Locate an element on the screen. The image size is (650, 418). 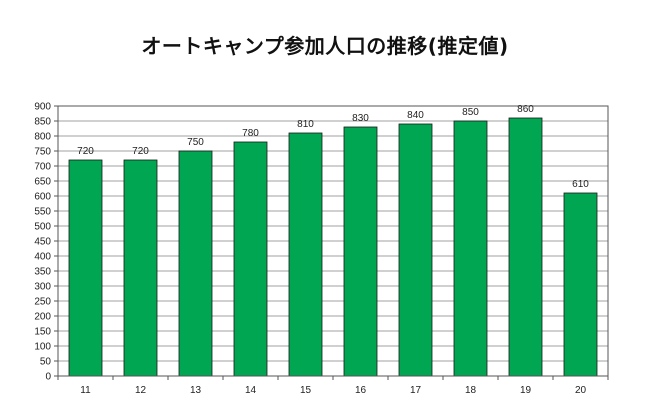
x-tick-label-20: 20 is located at coordinates (581, 390).